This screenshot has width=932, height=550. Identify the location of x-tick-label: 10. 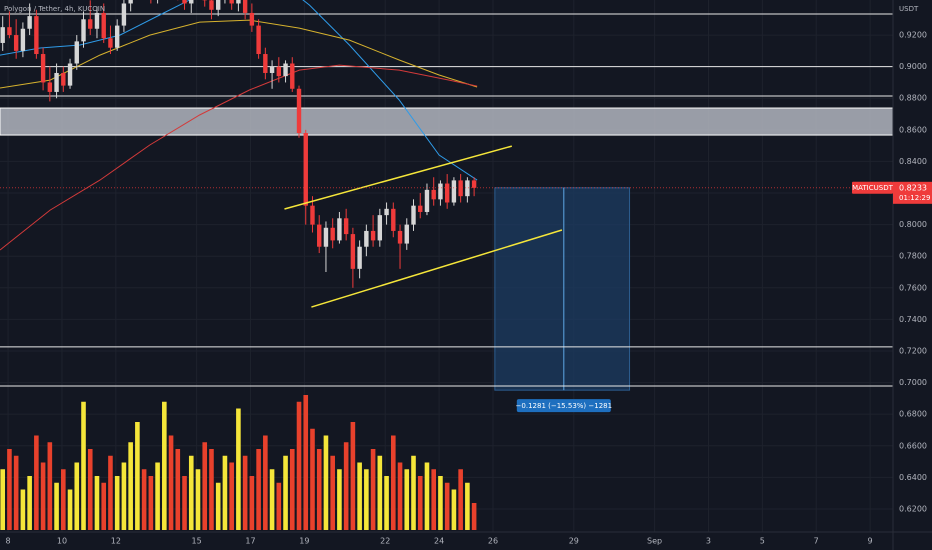
(62, 541).